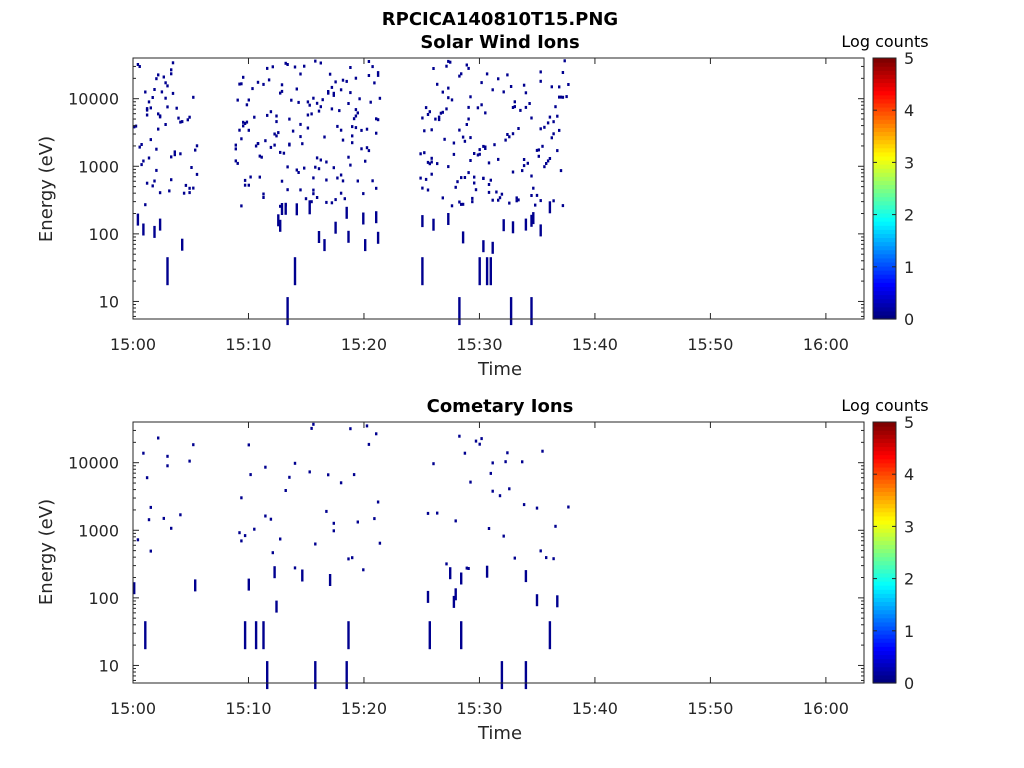 The width and height of the screenshot is (1024, 768). What do you see at coordinates (909, 631) in the screenshot?
I see `colorbar-tick-label: 1` at bounding box center [909, 631].